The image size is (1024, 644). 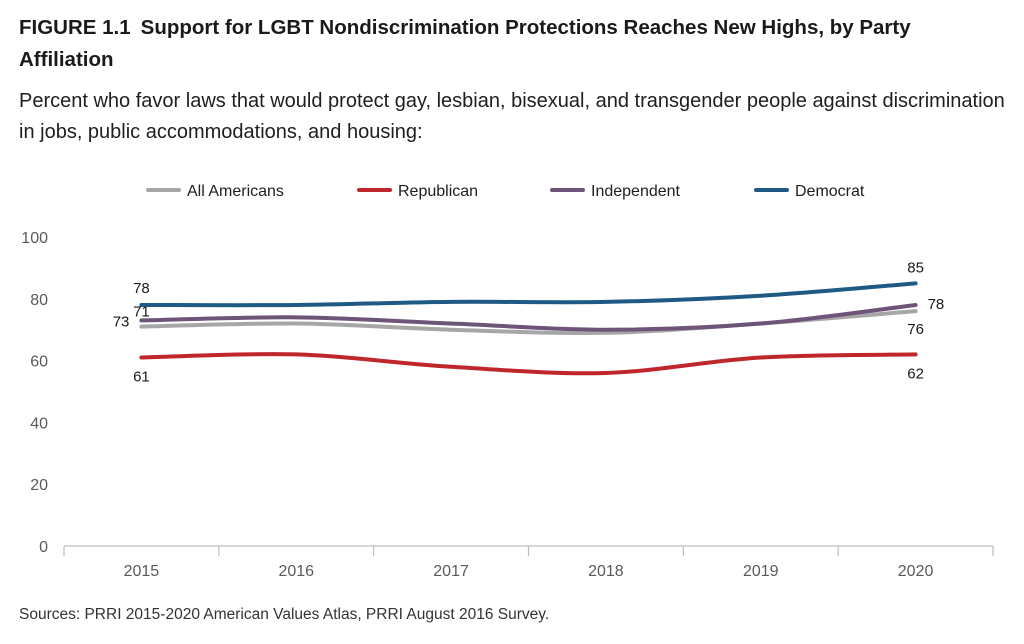 What do you see at coordinates (39, 362) in the screenshot?
I see `y-tick-label: 60` at bounding box center [39, 362].